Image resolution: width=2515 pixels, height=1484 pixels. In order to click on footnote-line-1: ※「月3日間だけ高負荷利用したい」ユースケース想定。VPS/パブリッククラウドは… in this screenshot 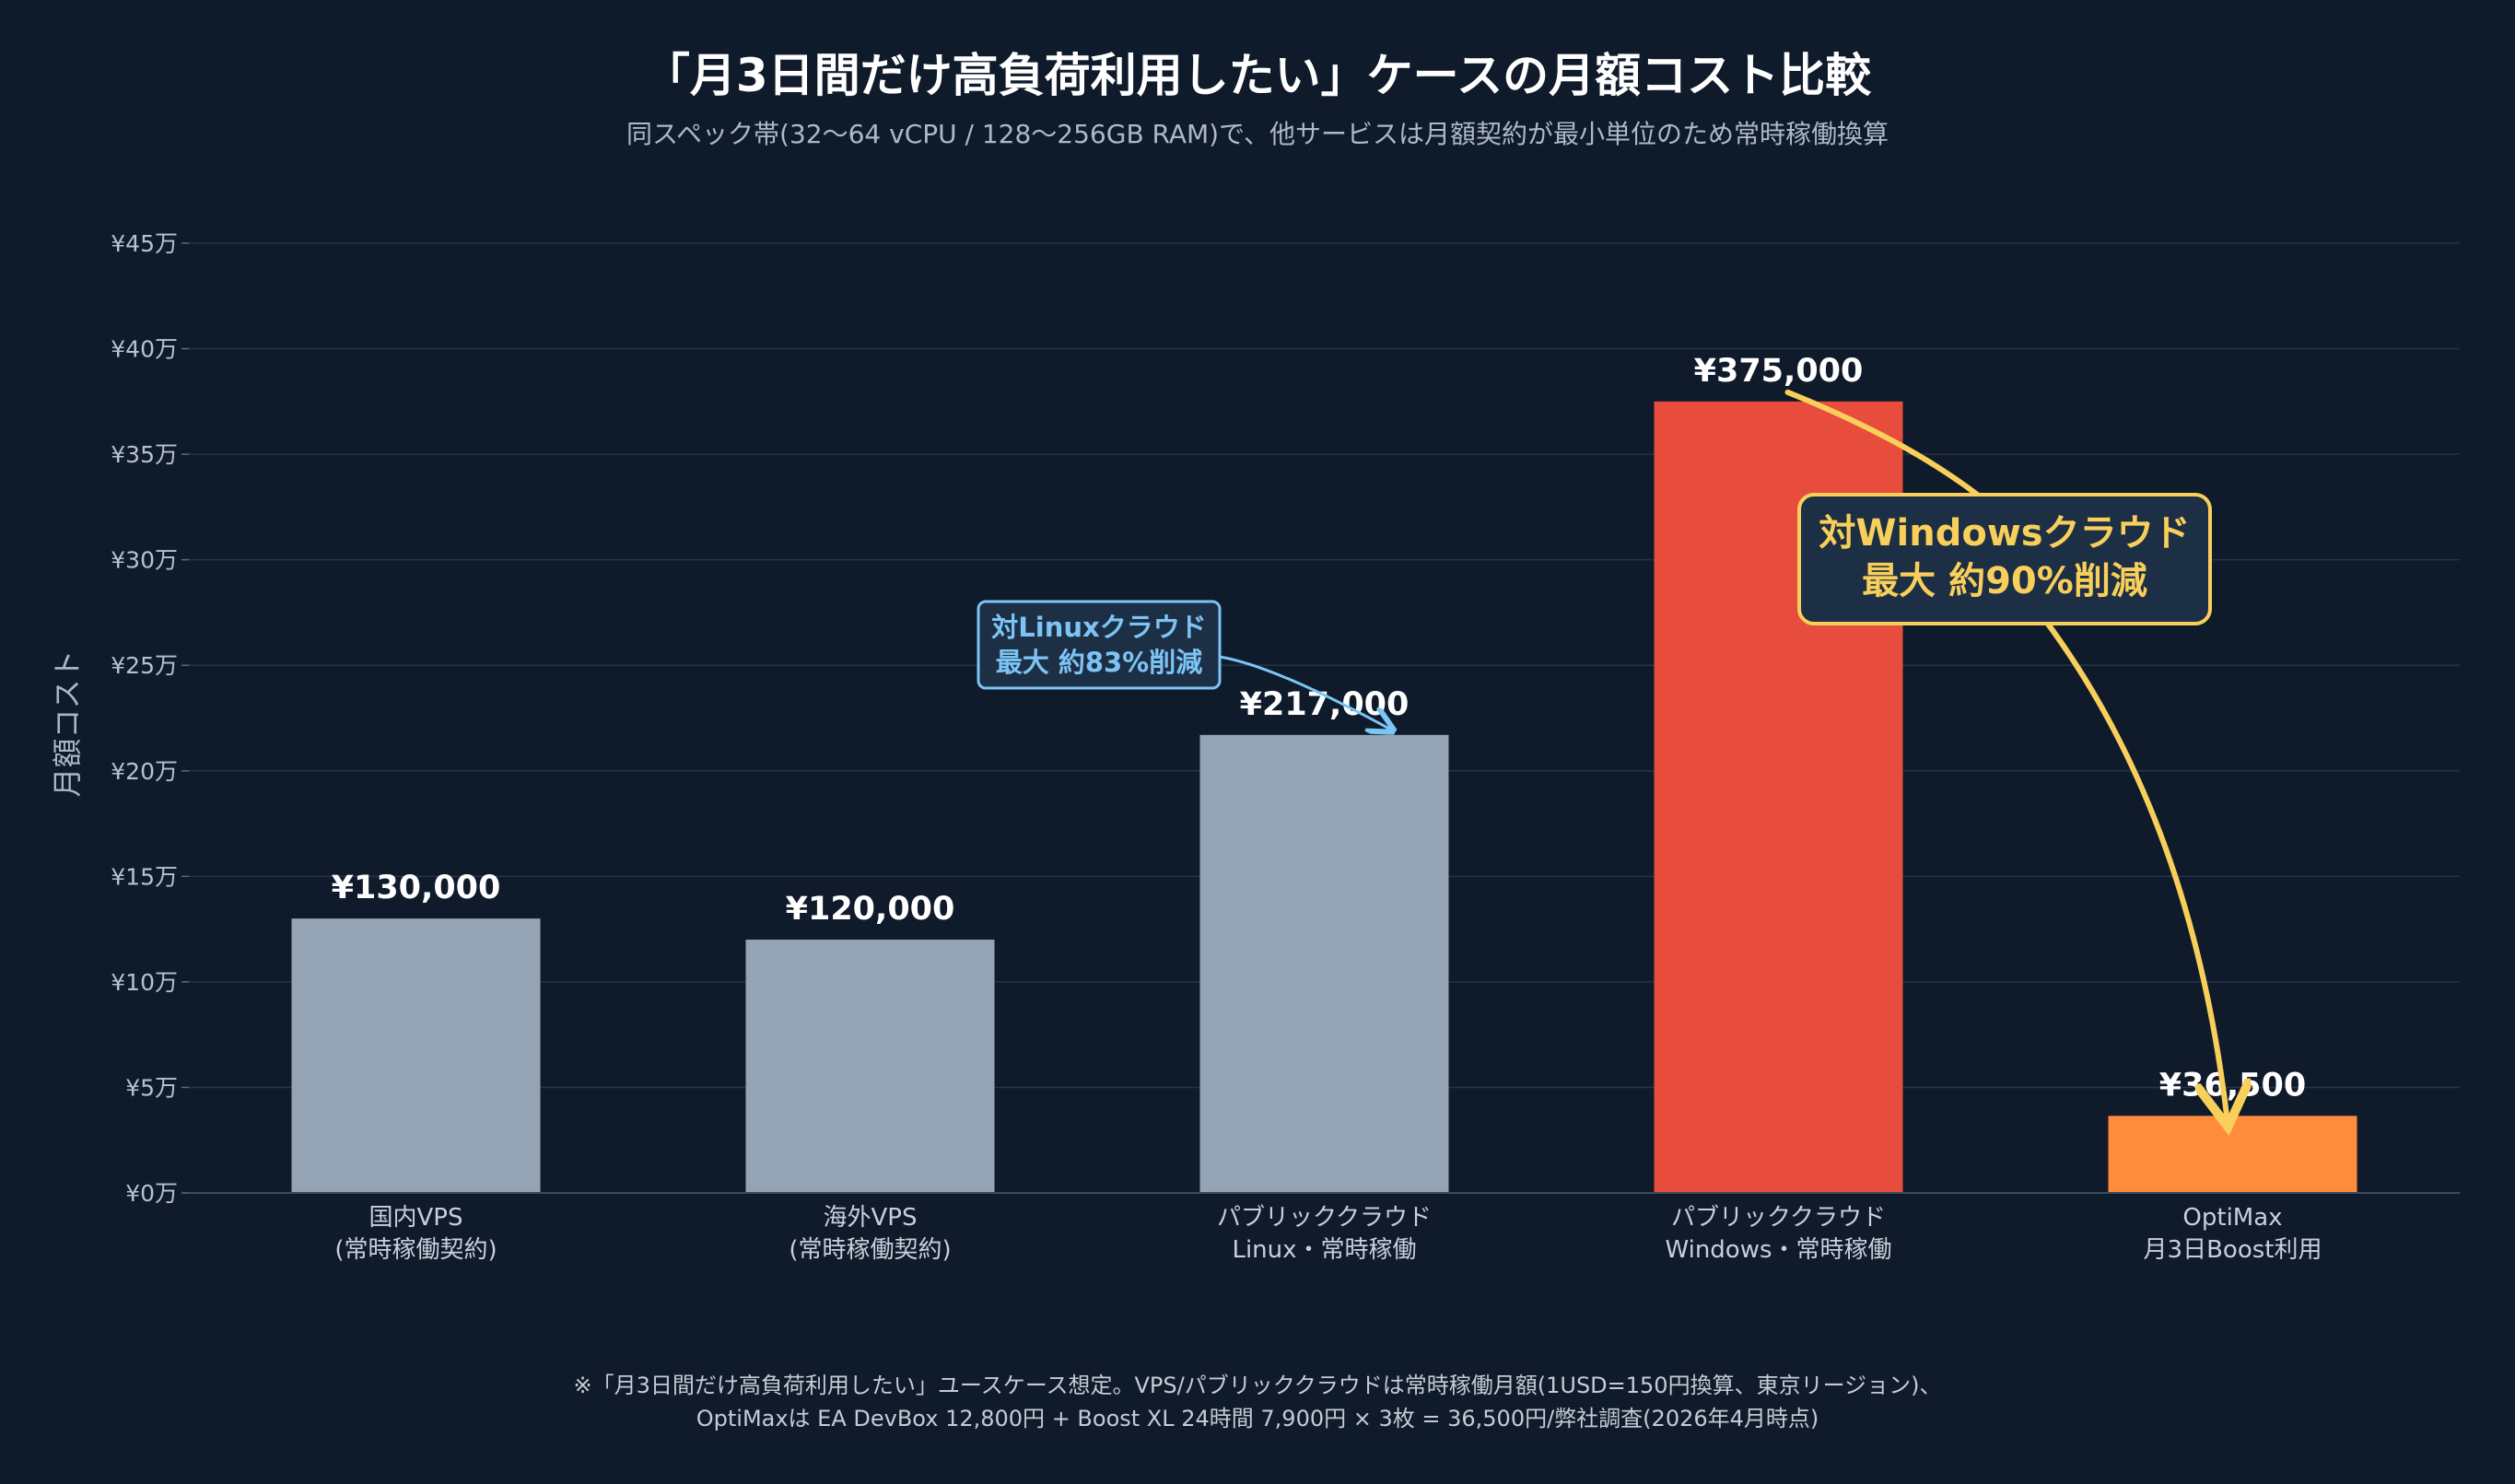, I will do `click(1258, 1385)`.